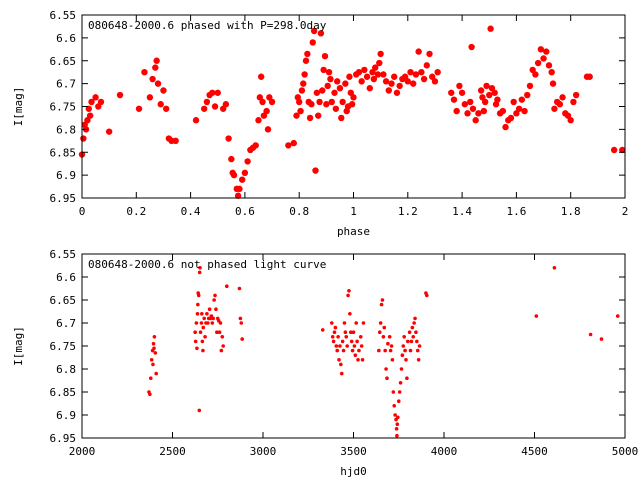 This screenshot has height=480, width=640. Describe the element at coordinates (571, 211) in the screenshot. I see `phased-x-tick-label: 1.8` at that location.